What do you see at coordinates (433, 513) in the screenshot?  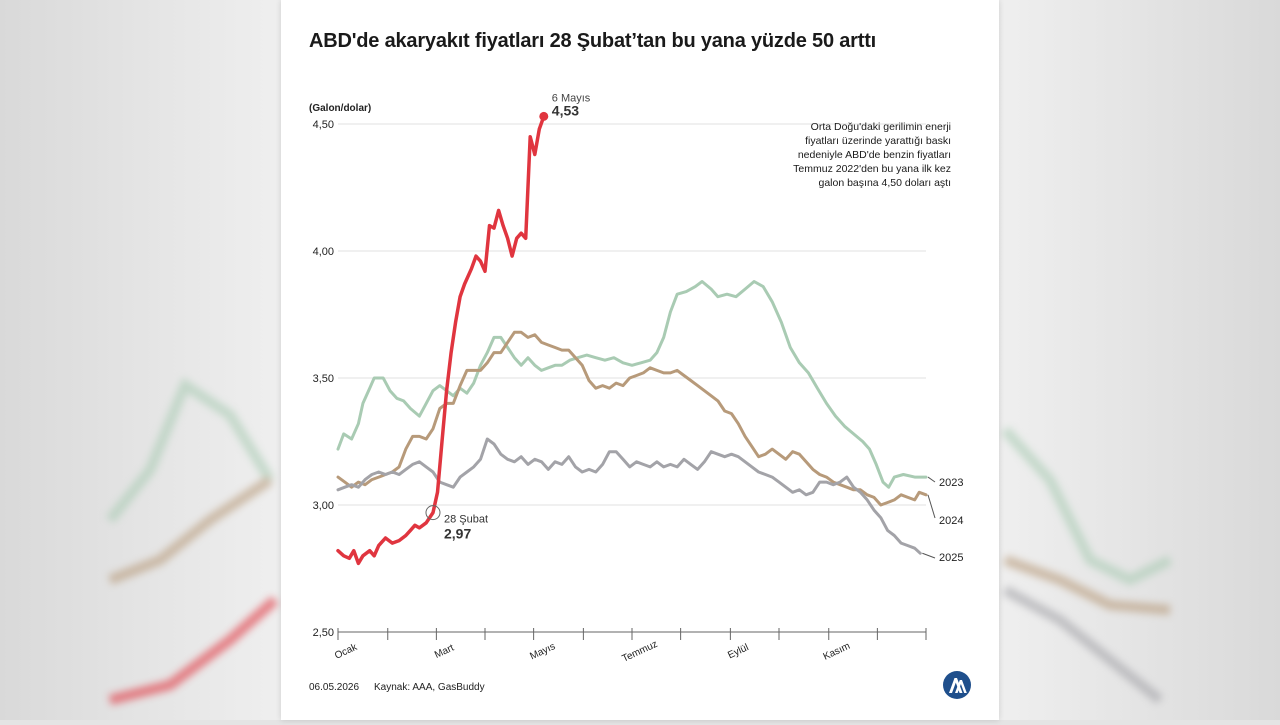 I see `start-marker-icon` at bounding box center [433, 513].